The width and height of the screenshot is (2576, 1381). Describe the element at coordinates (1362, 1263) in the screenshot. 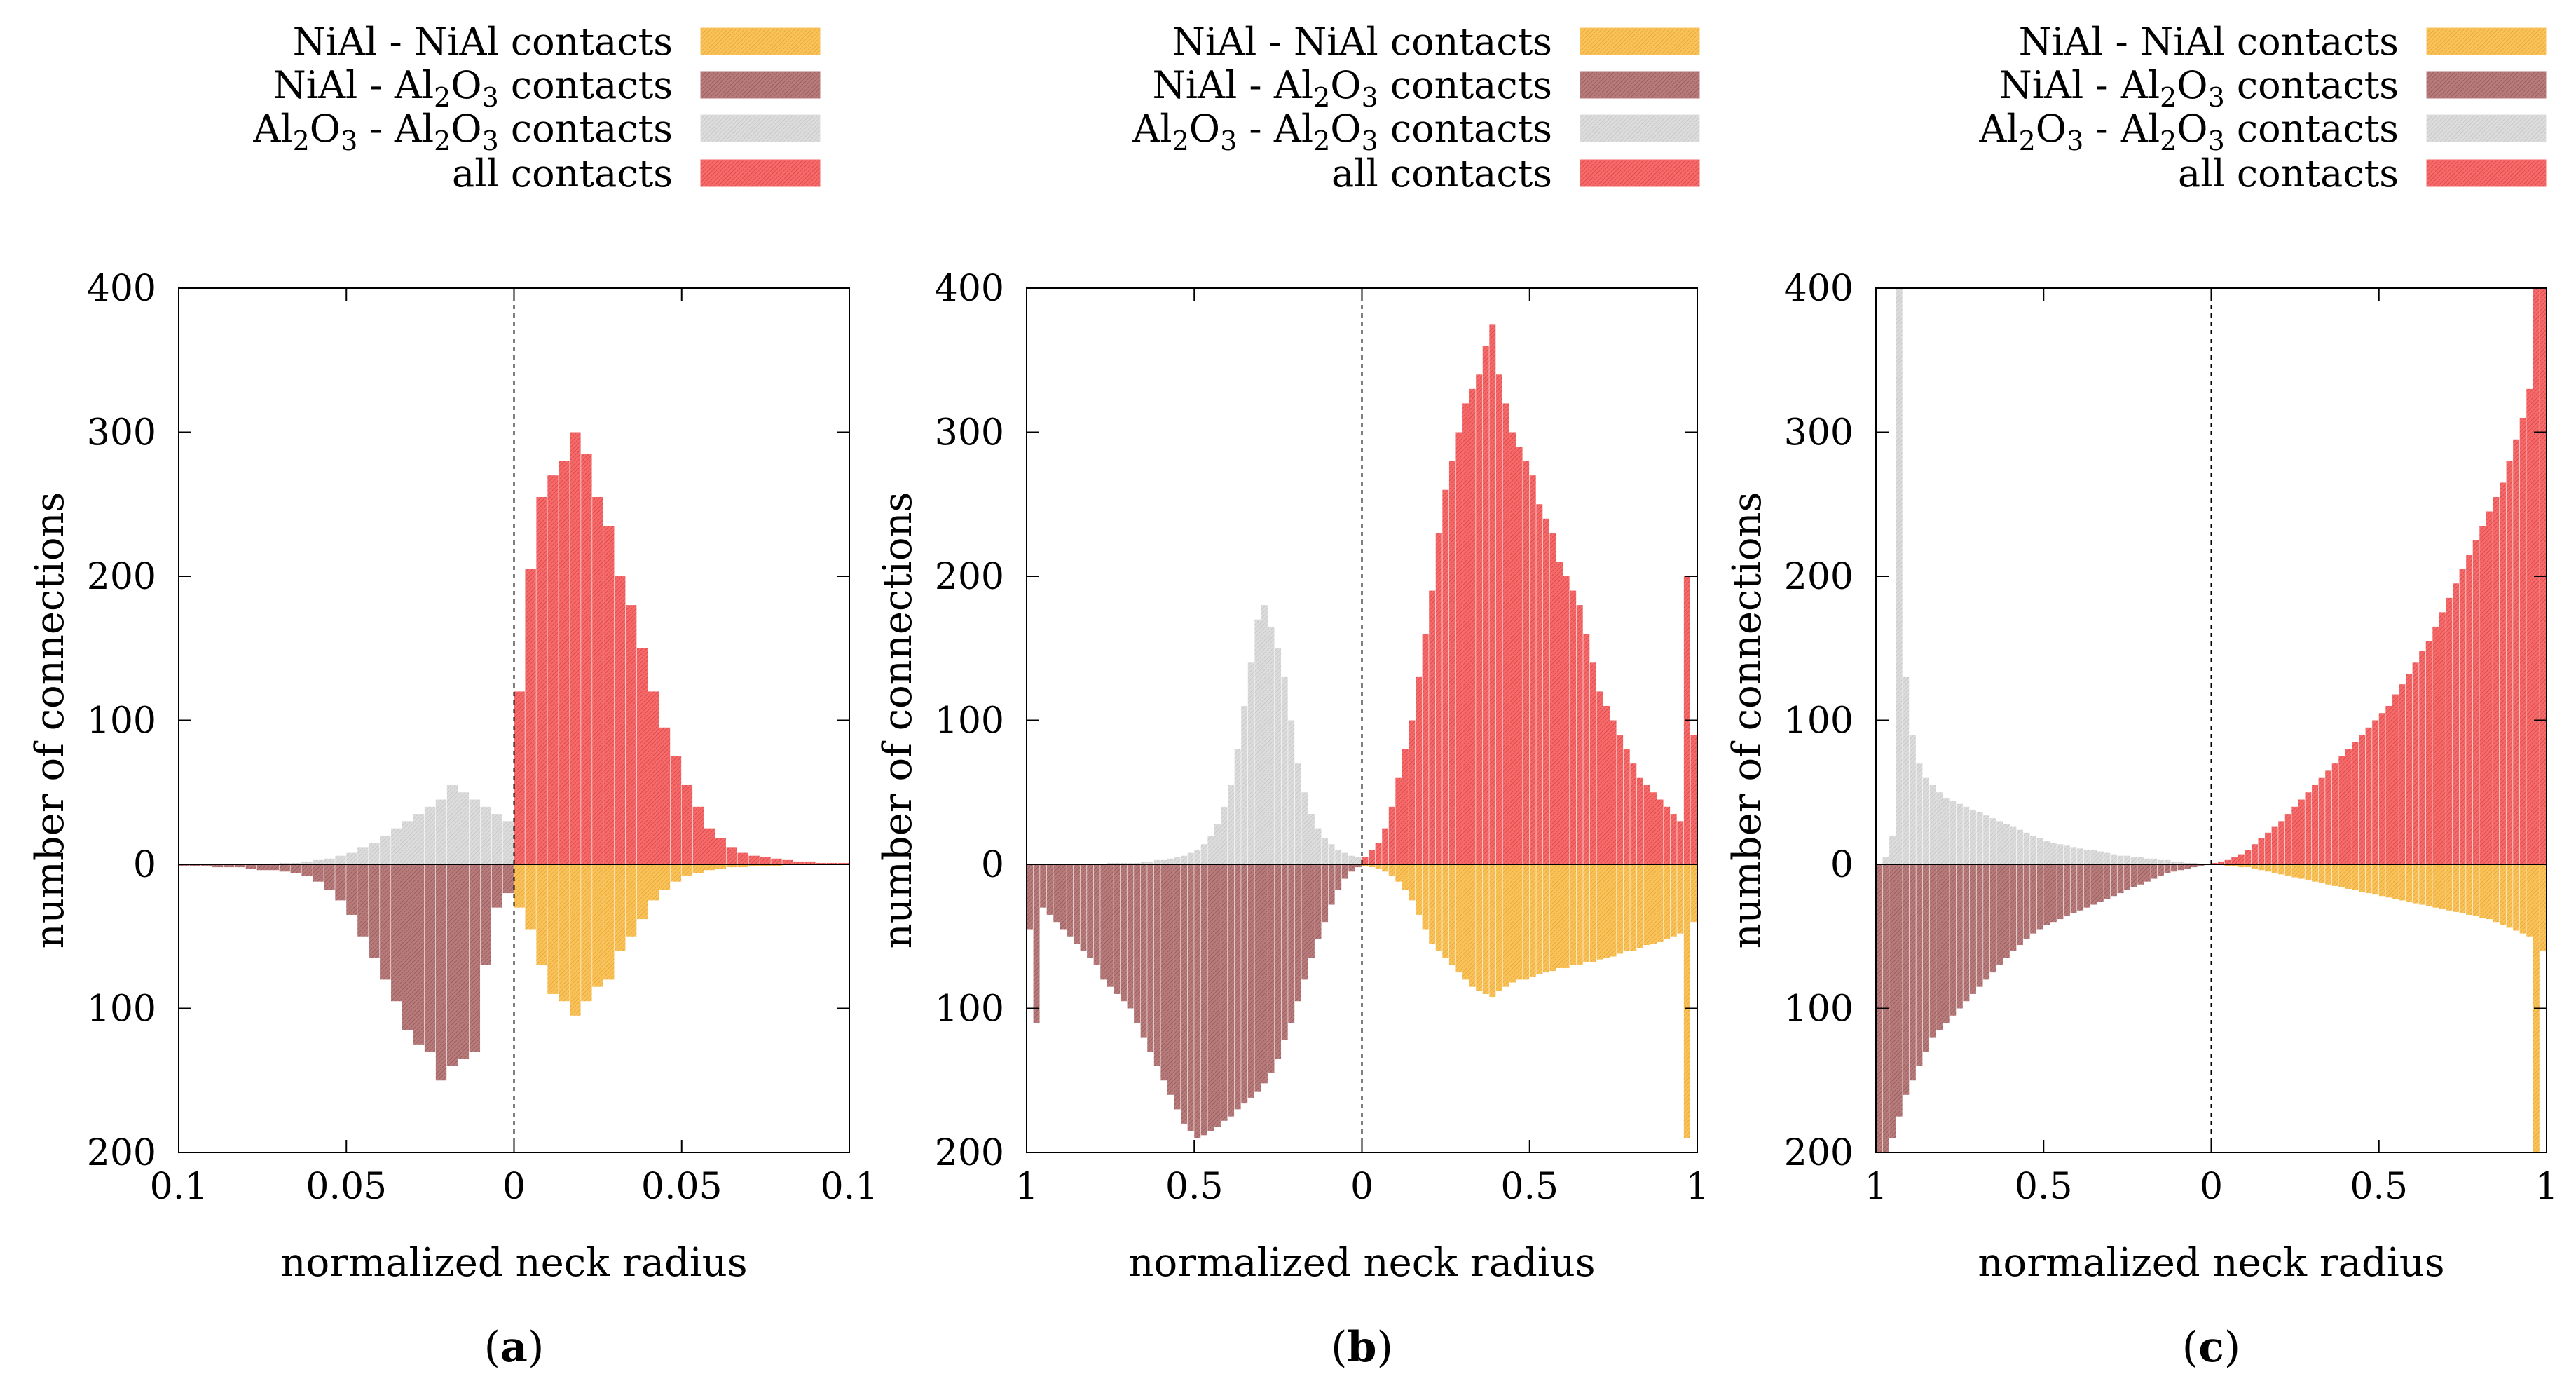

I see `x-axis-label: normalized neck radius` at that location.